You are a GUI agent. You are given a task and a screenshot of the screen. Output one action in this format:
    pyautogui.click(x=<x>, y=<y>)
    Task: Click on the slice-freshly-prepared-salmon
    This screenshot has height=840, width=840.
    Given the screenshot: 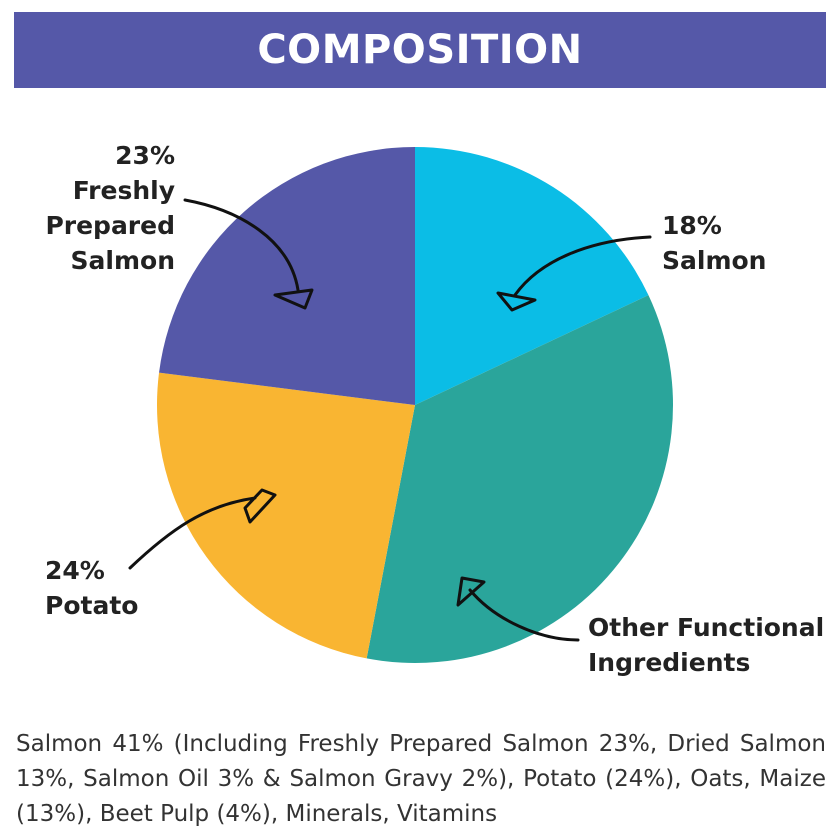 What is the action you would take?
    pyautogui.click(x=287, y=276)
    